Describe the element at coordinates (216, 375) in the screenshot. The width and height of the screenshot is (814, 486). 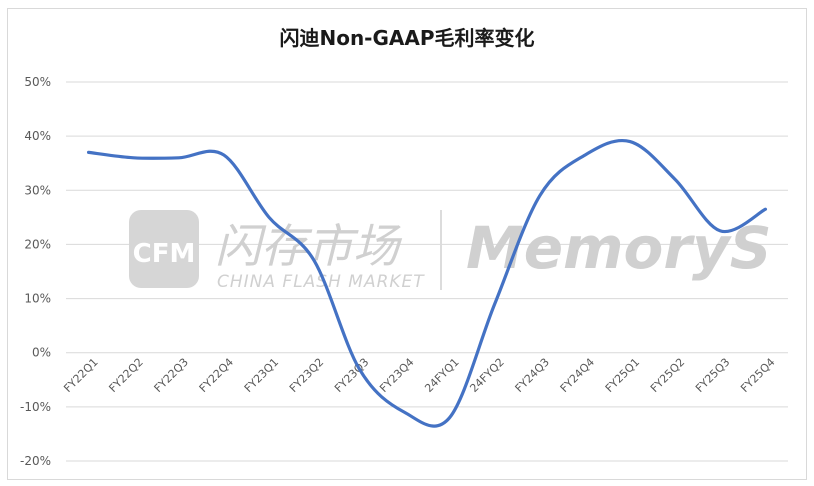
I see `x-tick-label: FY22Q4` at that location.